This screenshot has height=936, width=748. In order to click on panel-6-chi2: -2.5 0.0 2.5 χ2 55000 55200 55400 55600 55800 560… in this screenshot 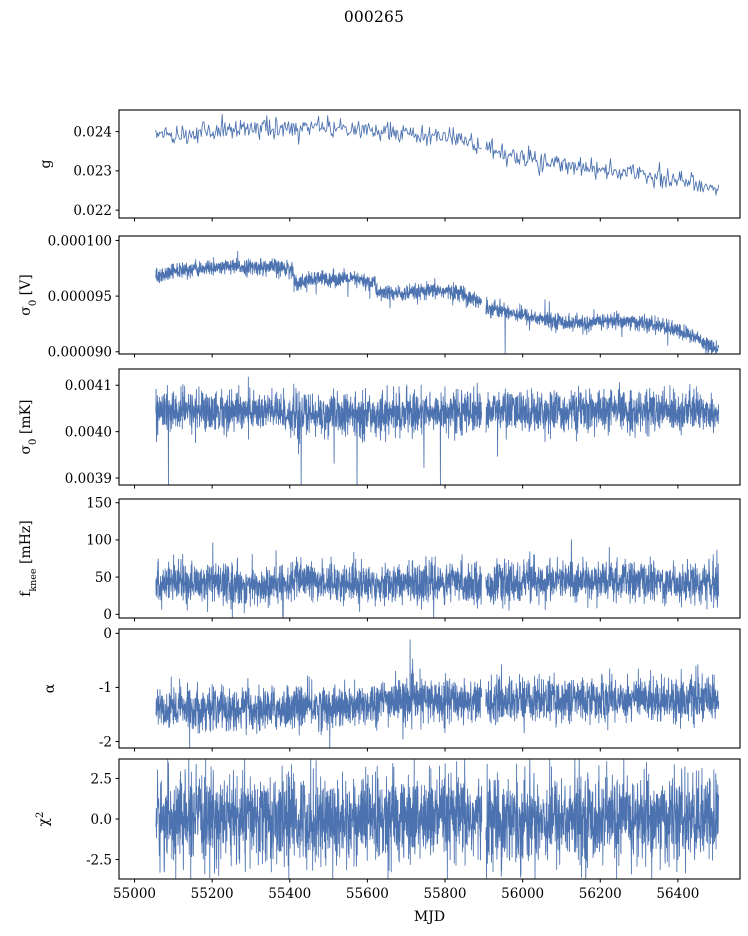, I will do `click(388, 830)`.